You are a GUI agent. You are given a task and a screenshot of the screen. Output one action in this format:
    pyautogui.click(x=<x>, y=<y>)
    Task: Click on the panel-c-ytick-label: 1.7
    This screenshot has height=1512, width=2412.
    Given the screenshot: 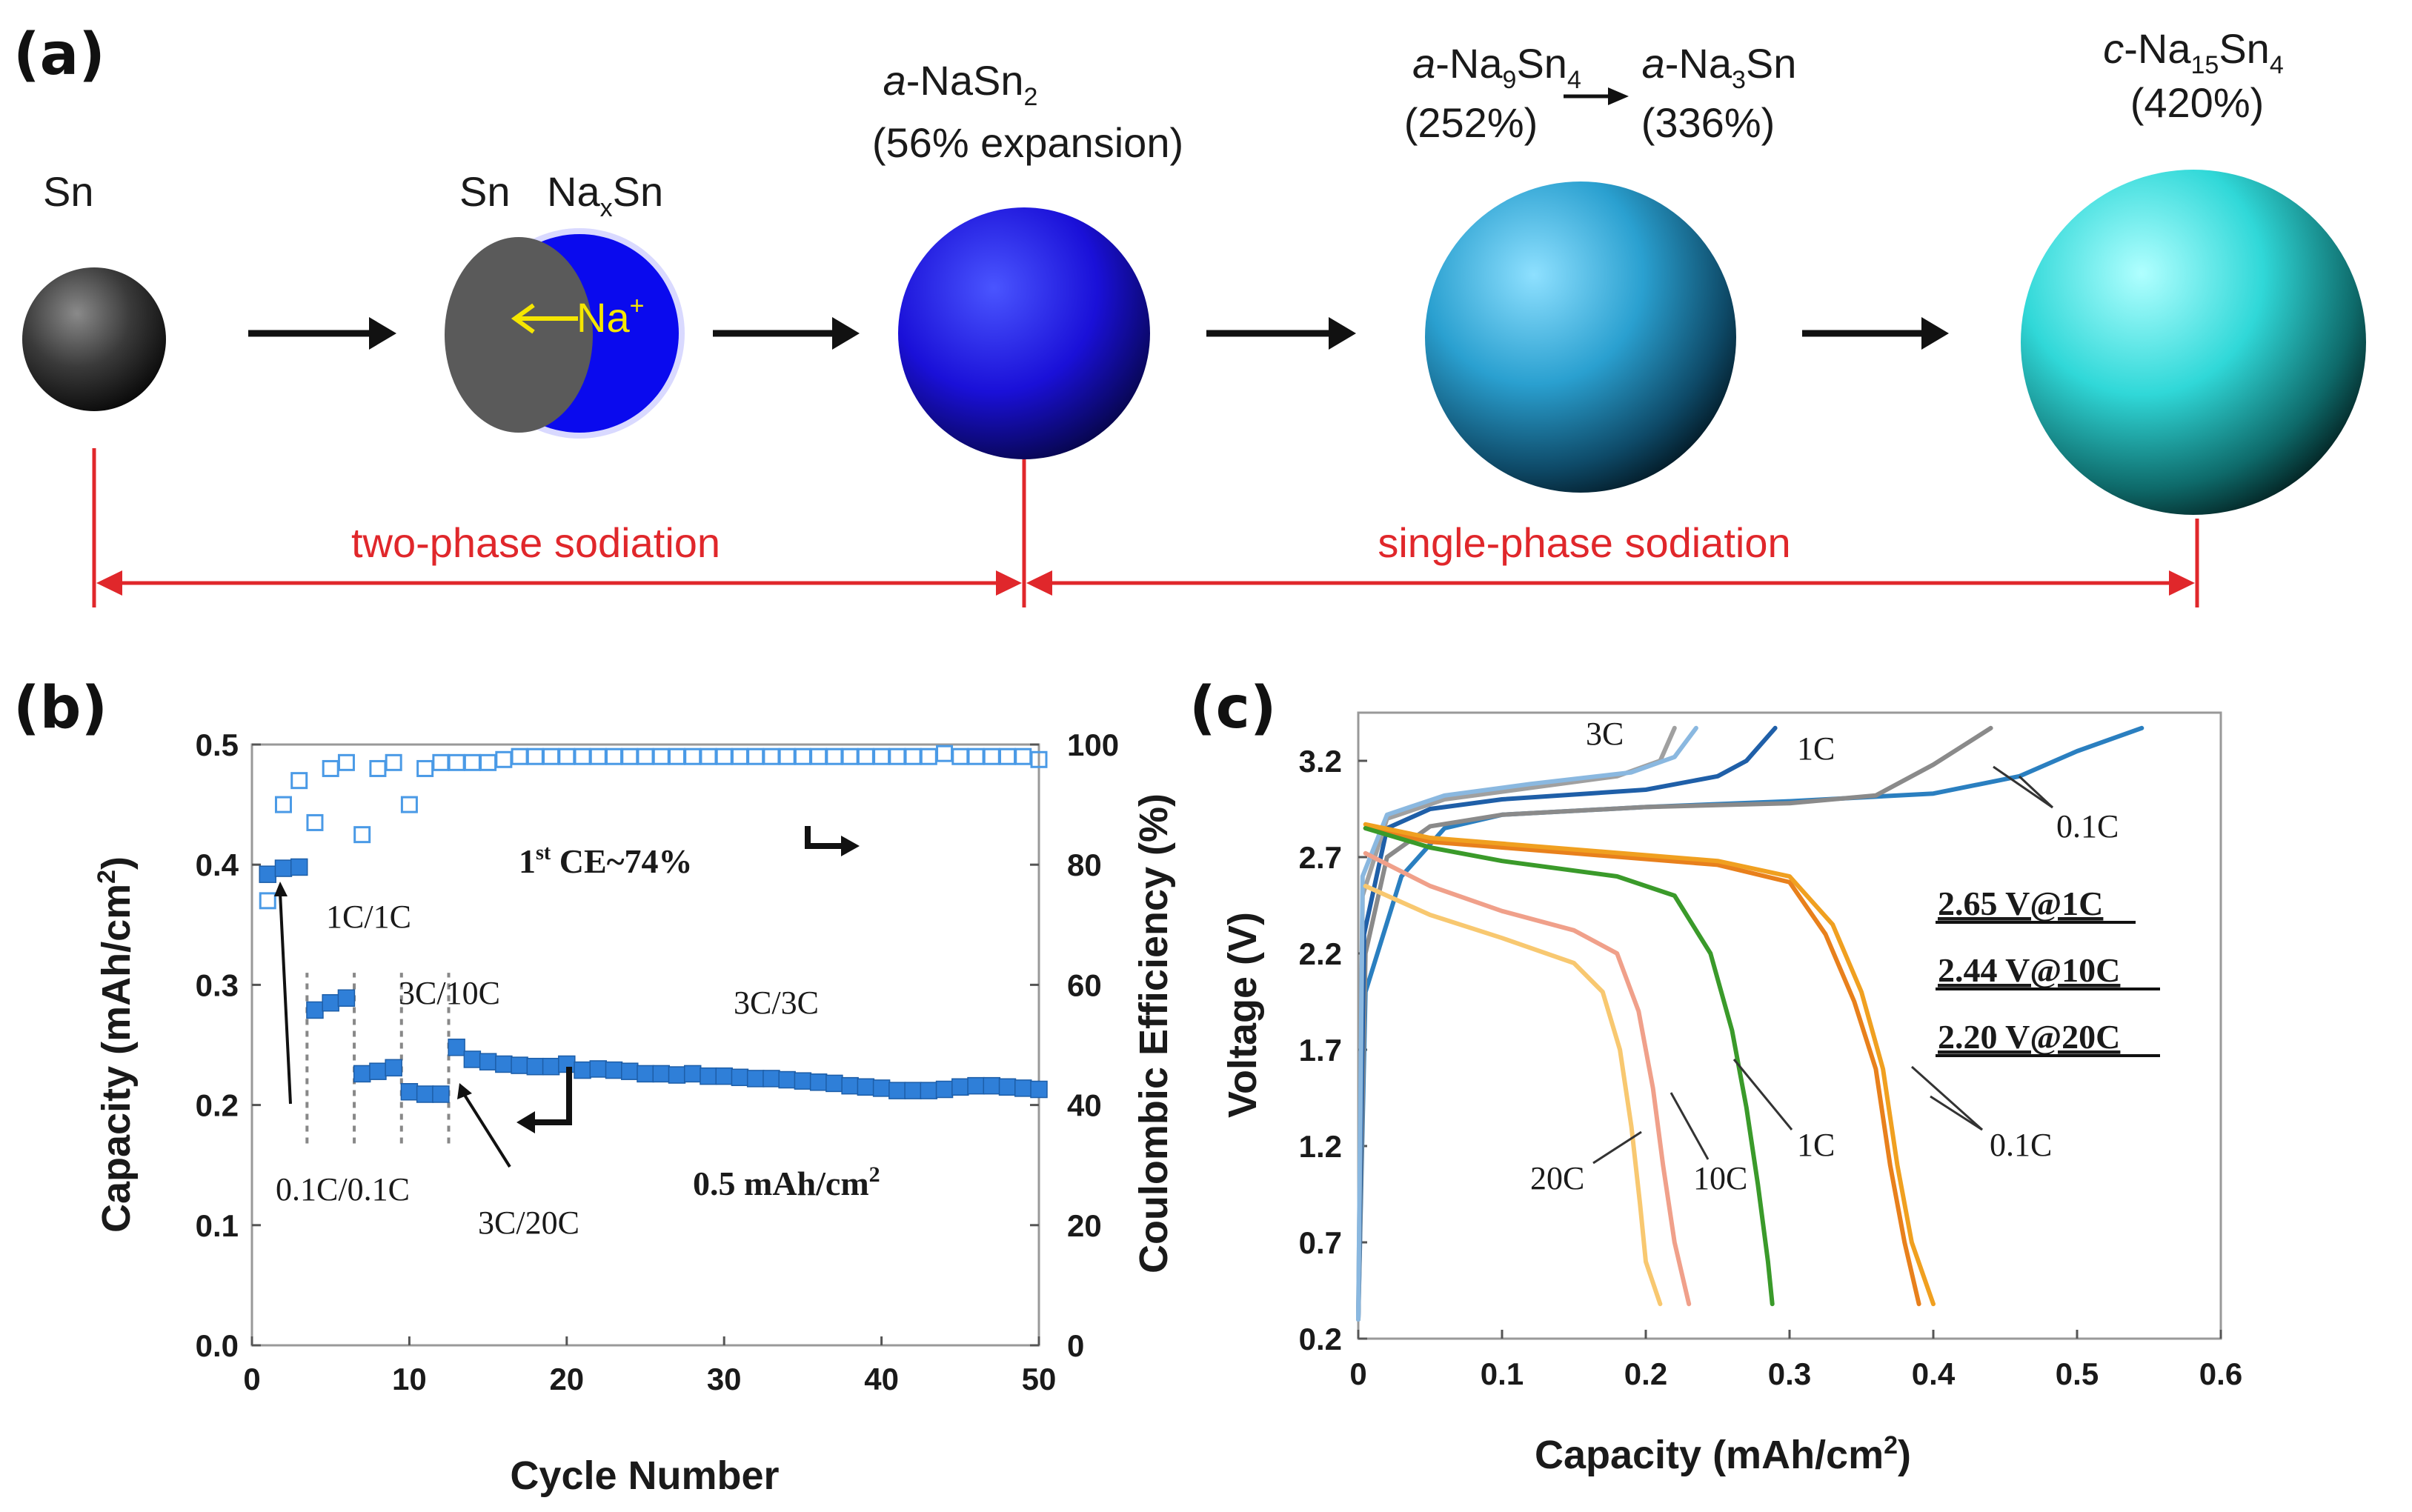 What is the action you would take?
    pyautogui.click(x=1320, y=1050)
    